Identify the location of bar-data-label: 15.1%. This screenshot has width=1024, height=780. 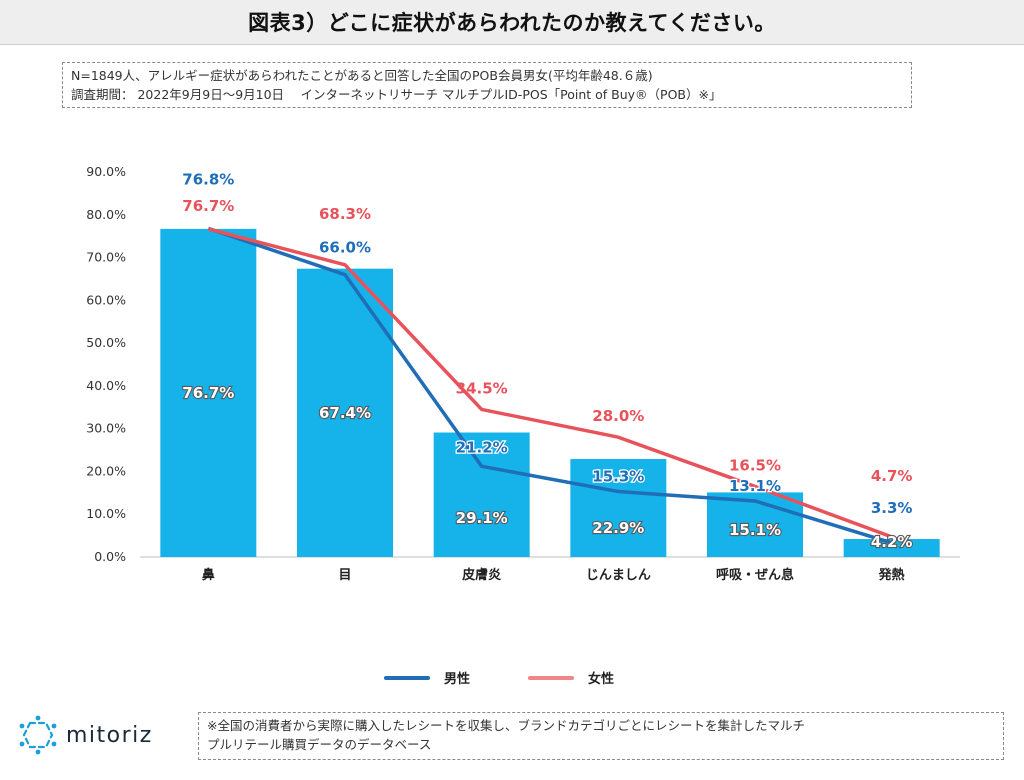
(755, 530).